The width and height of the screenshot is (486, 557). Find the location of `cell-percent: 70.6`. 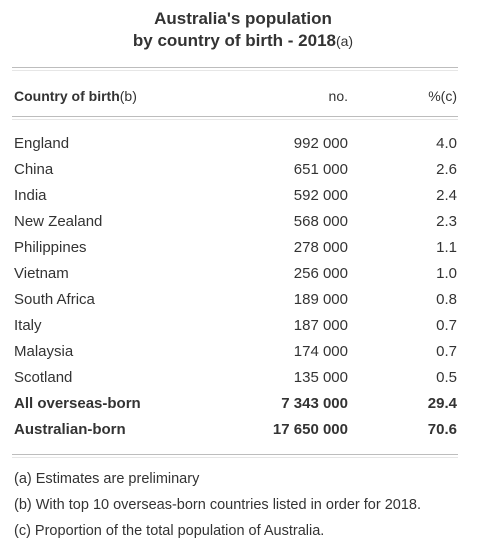

cell-percent: 70.6 is located at coordinates (442, 429).